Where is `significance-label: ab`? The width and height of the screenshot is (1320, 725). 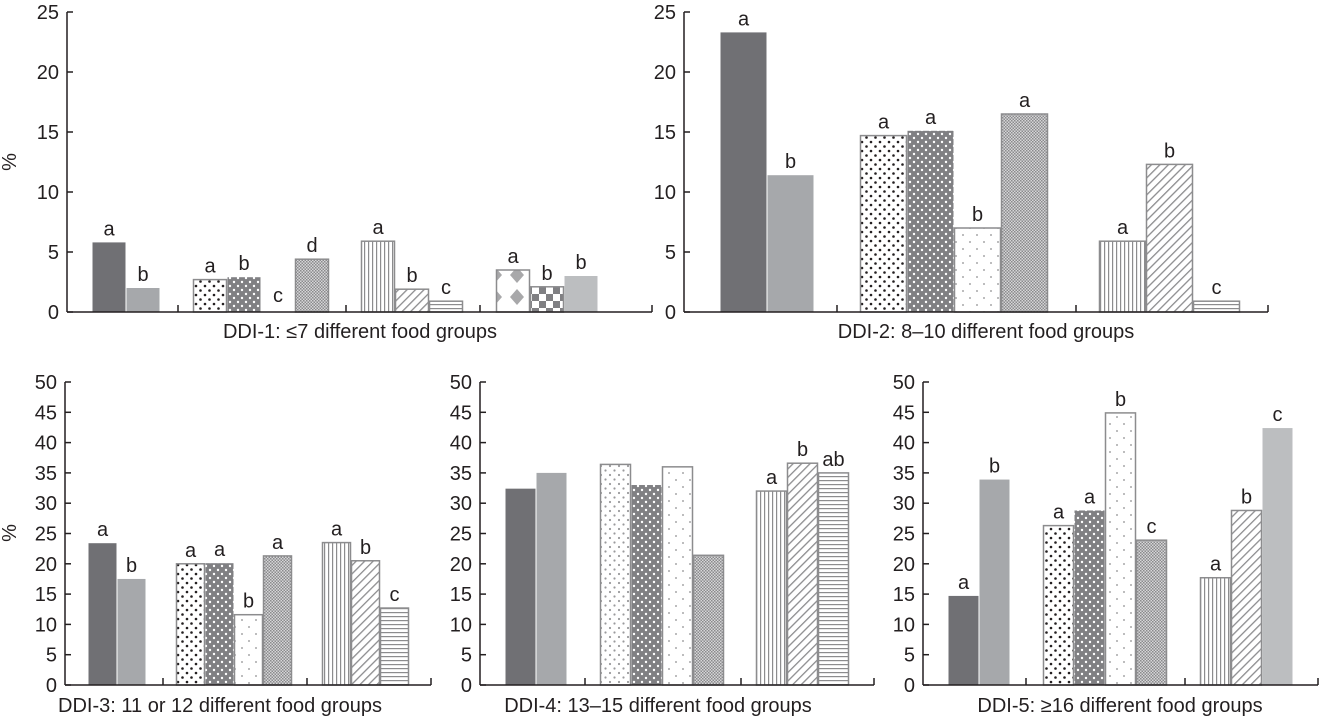
significance-label: ab is located at coordinates (833, 460).